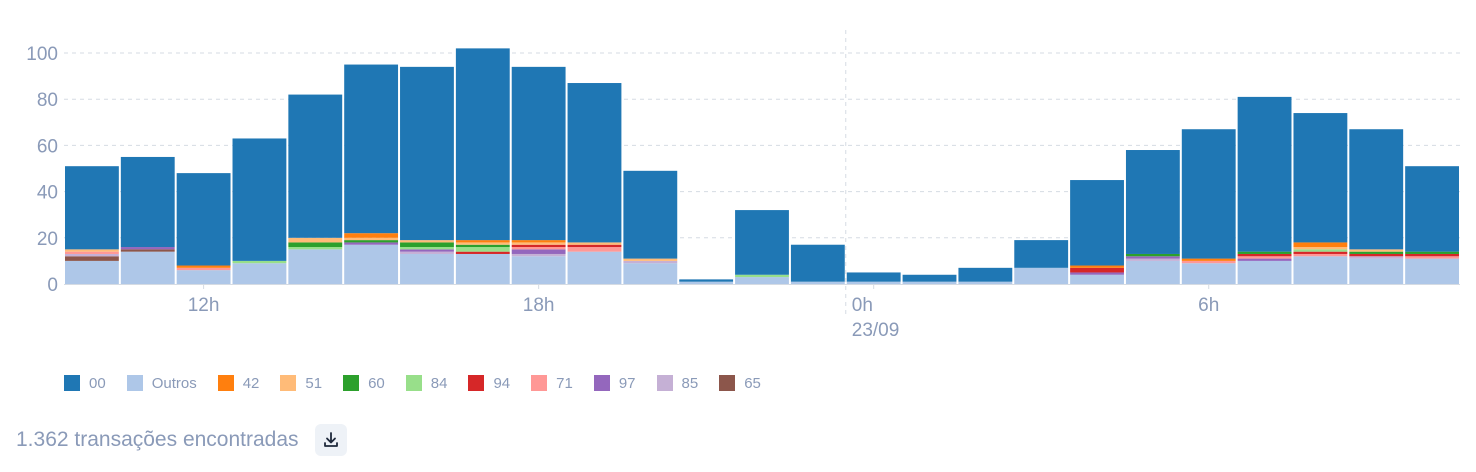  Describe the element at coordinates (364, 383) in the screenshot. I see `legend-item-60: 60` at that location.